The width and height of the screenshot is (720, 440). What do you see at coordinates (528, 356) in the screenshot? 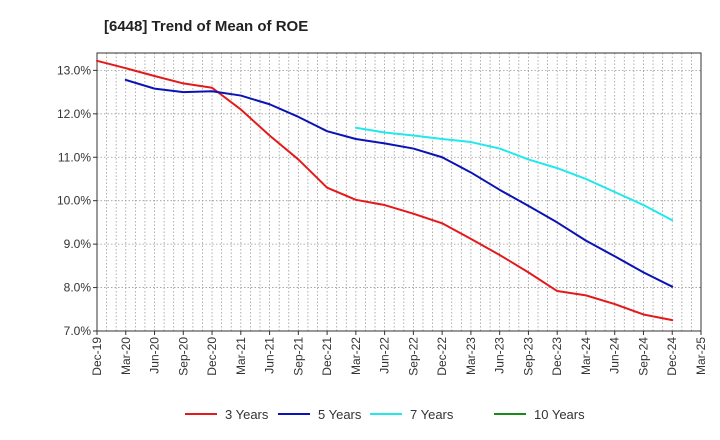
I see `x-tick-label: Sep-23` at bounding box center [528, 356].